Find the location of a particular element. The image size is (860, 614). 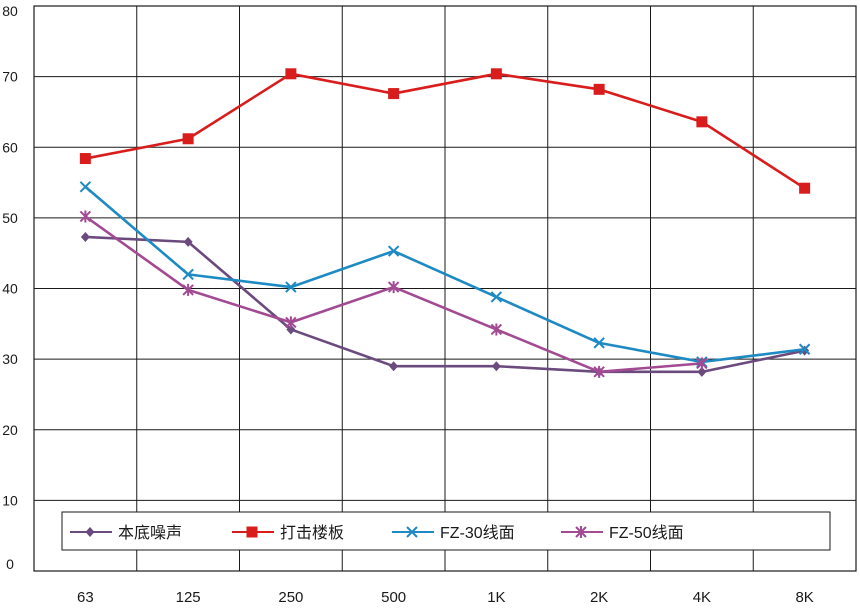

x-axis-ticks: 63 125 250 500 1K 2K 4K 8K is located at coordinates (445, 597).